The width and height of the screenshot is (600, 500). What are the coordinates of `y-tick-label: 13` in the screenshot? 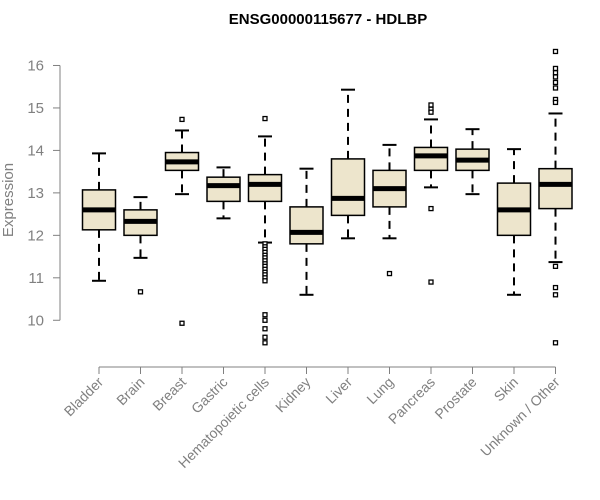 It's located at (35, 193).